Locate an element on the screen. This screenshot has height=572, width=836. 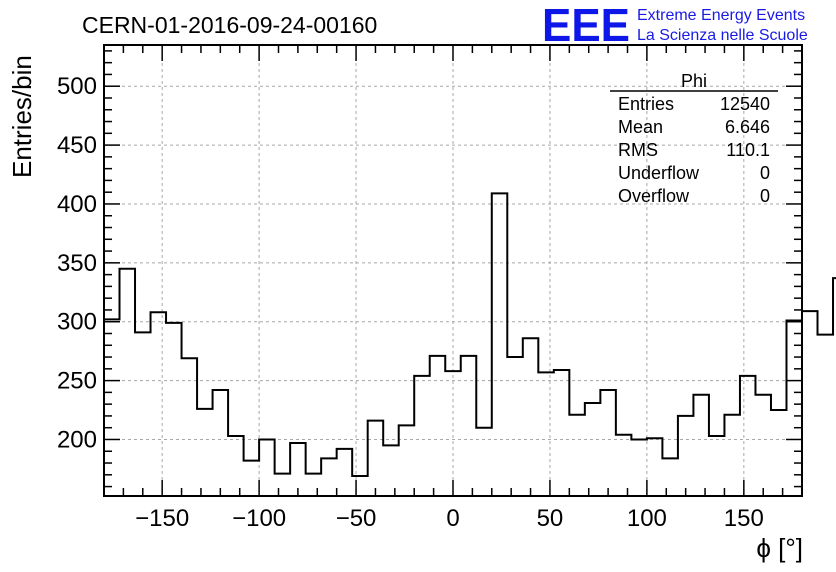
x-tick-label: 0 is located at coordinates (452, 518).